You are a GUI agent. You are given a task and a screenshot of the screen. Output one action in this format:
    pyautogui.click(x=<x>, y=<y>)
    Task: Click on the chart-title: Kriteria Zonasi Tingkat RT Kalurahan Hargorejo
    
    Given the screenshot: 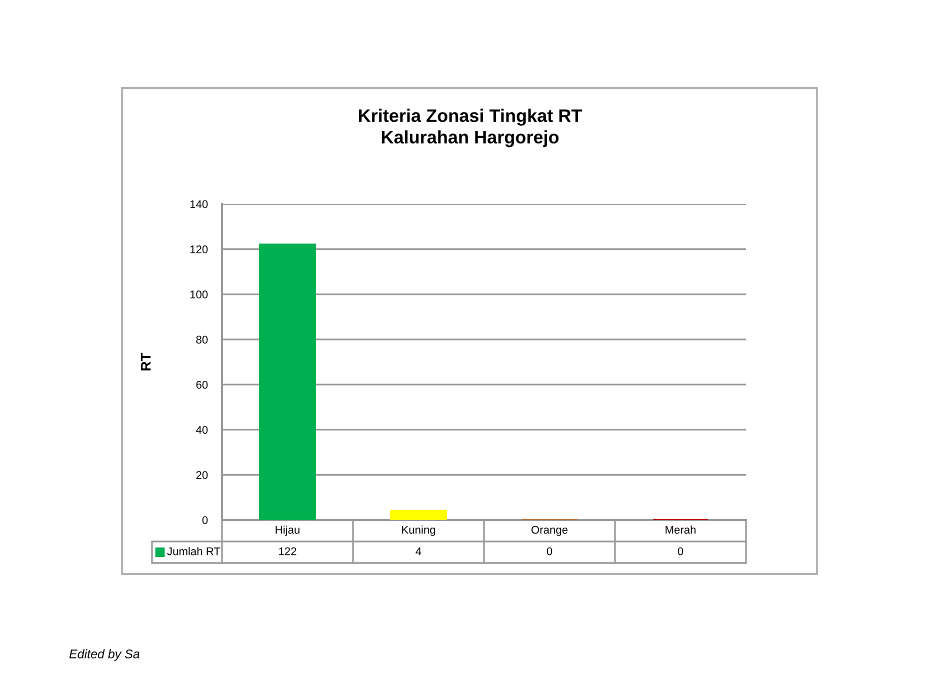 What is the action you would take?
    pyautogui.click(x=470, y=128)
    